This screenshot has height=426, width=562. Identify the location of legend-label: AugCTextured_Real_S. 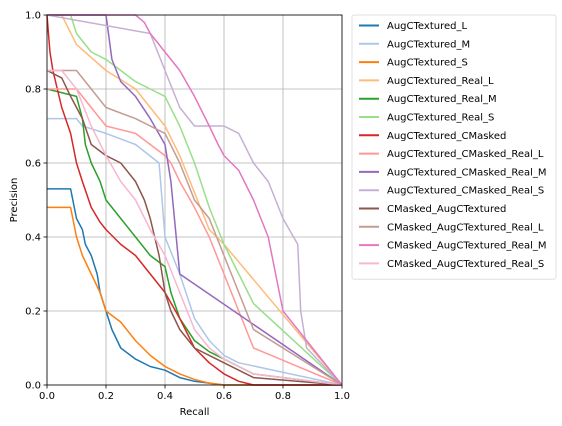
(440, 118).